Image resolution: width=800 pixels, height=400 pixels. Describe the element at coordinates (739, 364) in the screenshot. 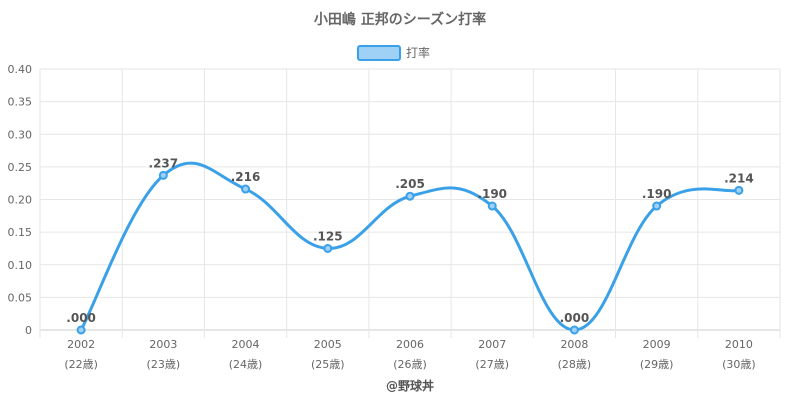

I see `x-tick-sublabel: (30歳)` at that location.